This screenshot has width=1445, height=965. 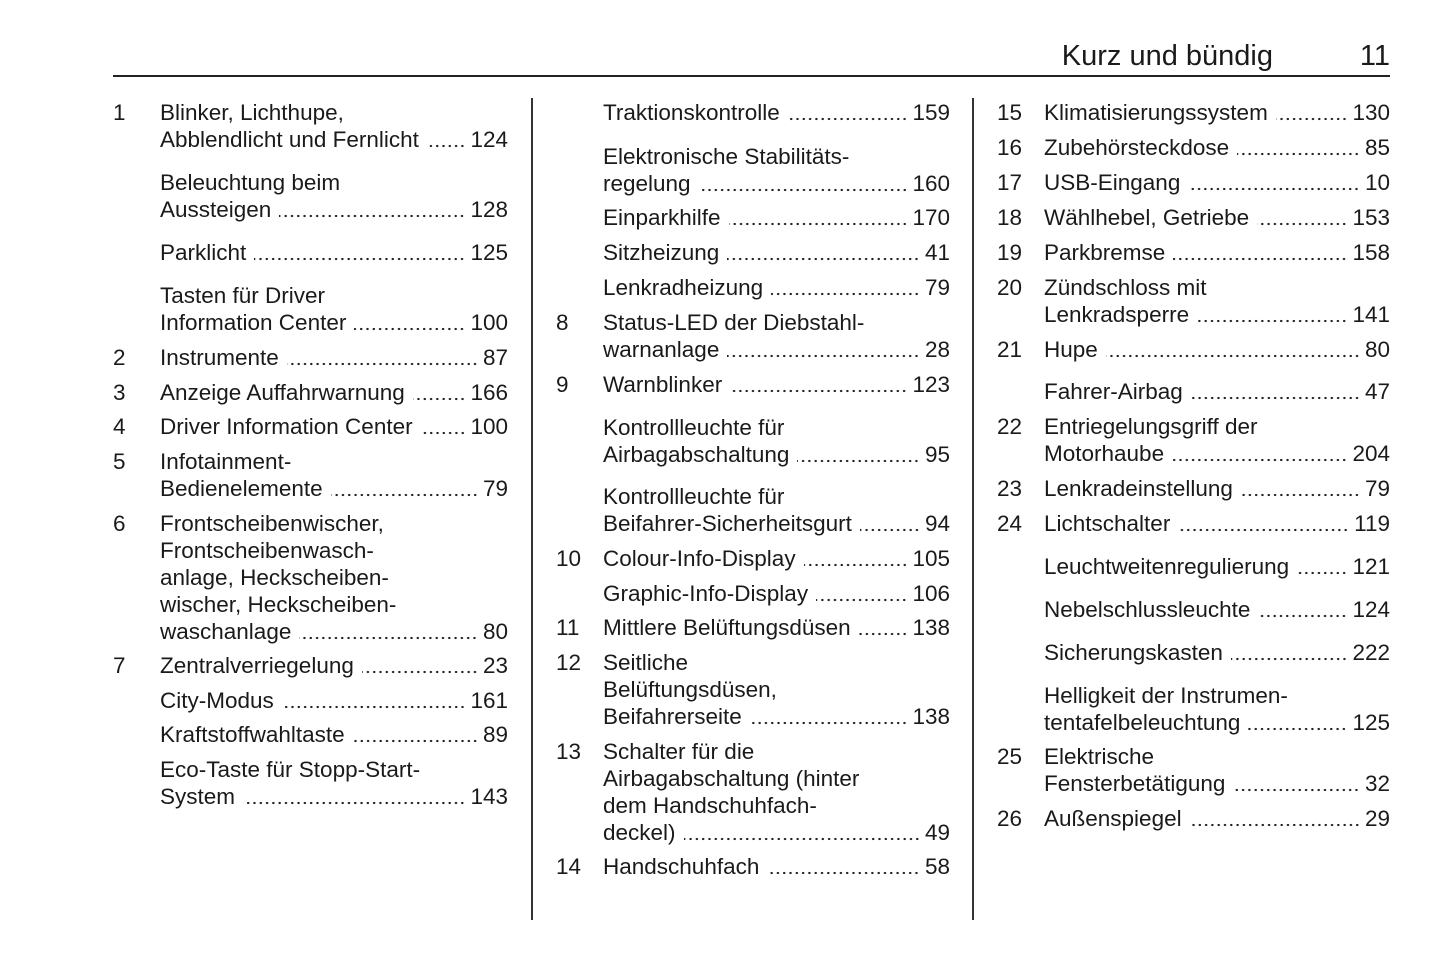 What do you see at coordinates (1135, 783) in the screenshot?
I see `entry-text: Fensterbetätigung` at bounding box center [1135, 783].